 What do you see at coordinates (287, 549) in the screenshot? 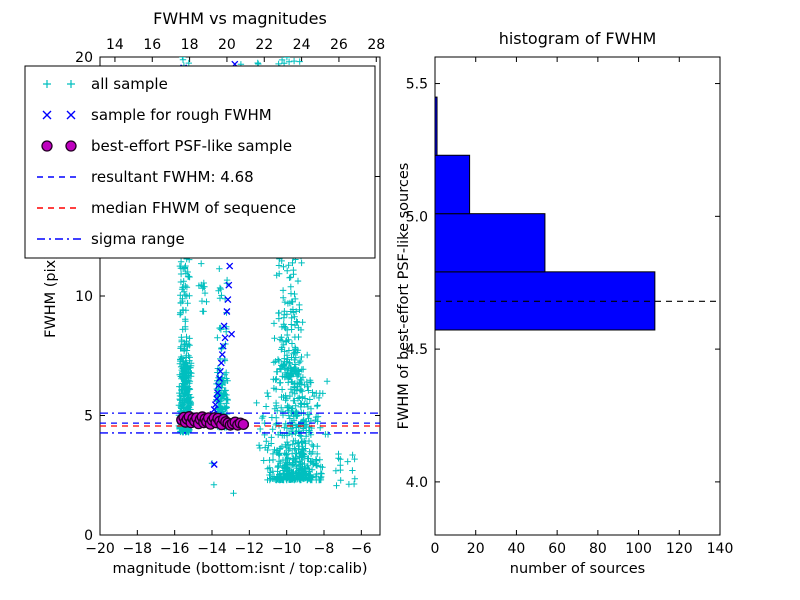
I see `left-xtick-label: −10` at bounding box center [287, 549].